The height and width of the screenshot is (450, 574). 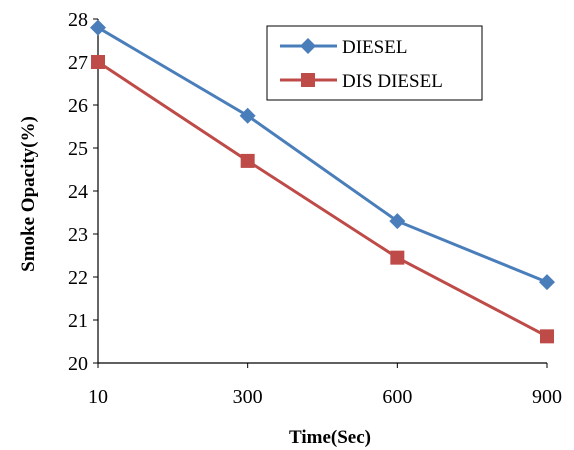 I want to click on y-tick-label: 28, so click(x=78, y=20).